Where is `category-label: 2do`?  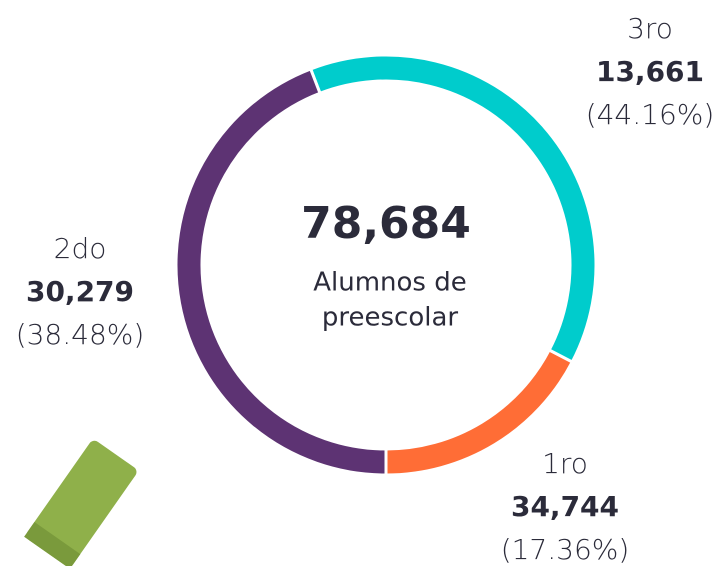 category-label: 2do is located at coordinates (80, 248).